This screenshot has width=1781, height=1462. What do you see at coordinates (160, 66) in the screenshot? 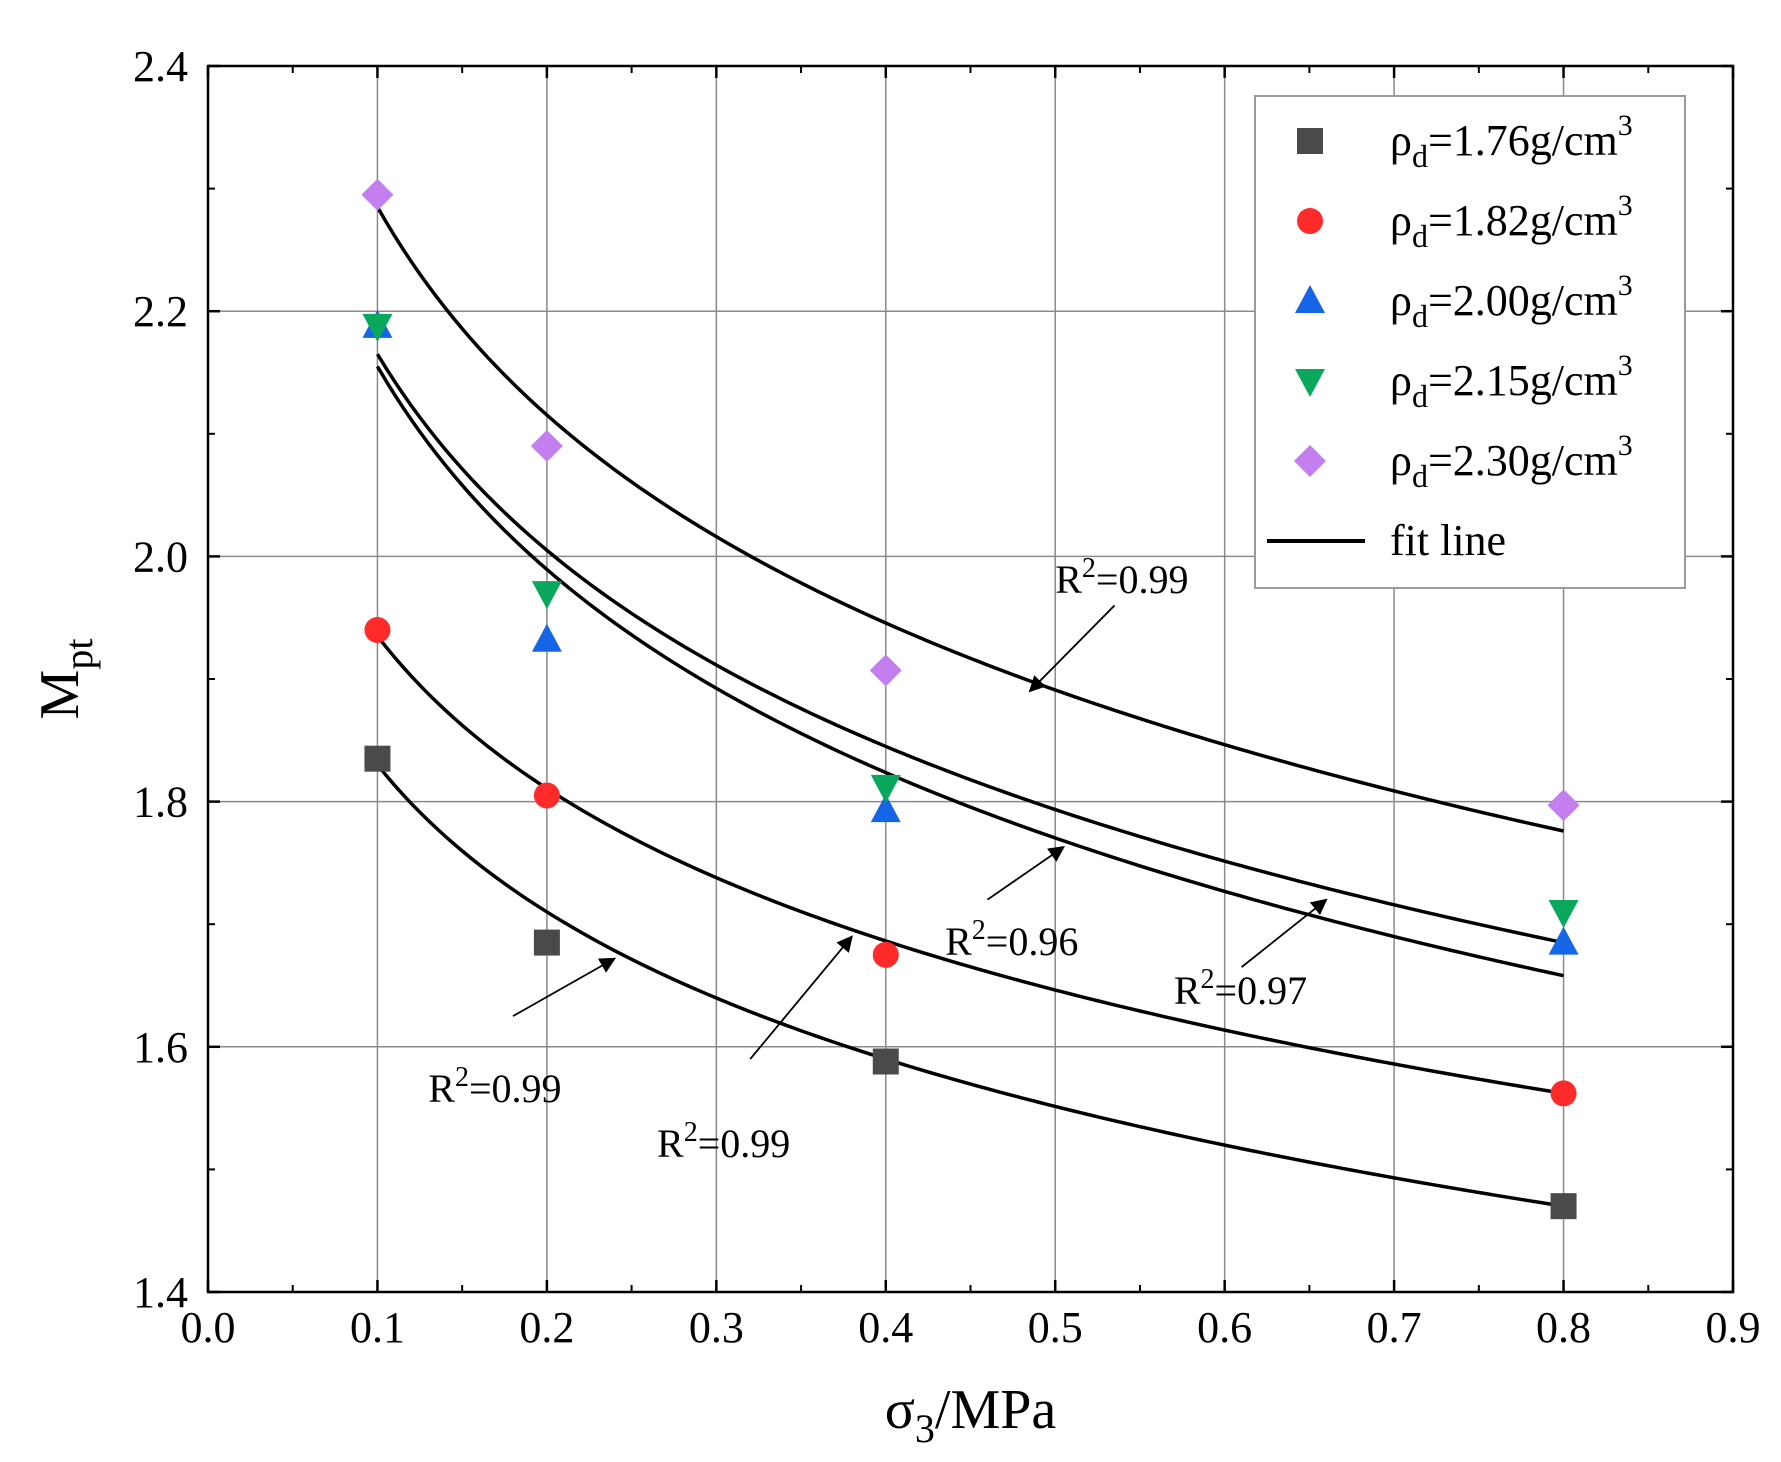
I see `y-tick-label: 2.4` at bounding box center [160, 66].